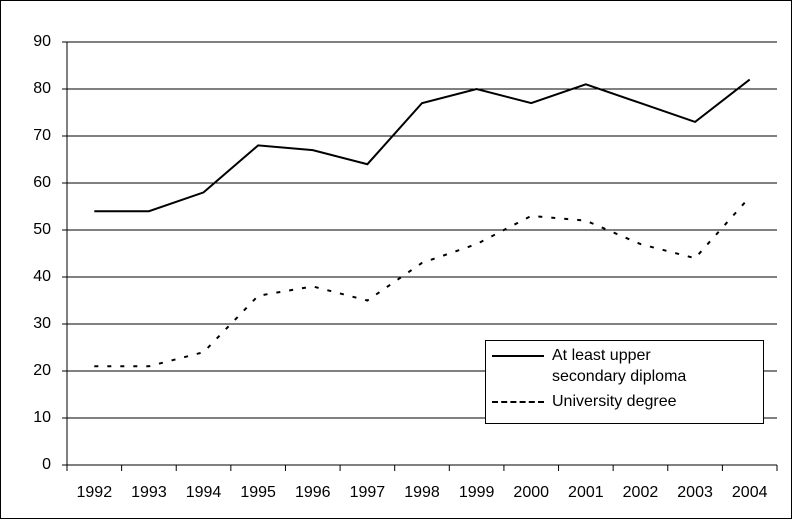  Describe the element at coordinates (619, 366) in the screenshot. I see `legend-label: At least upper secondary diploma` at that location.